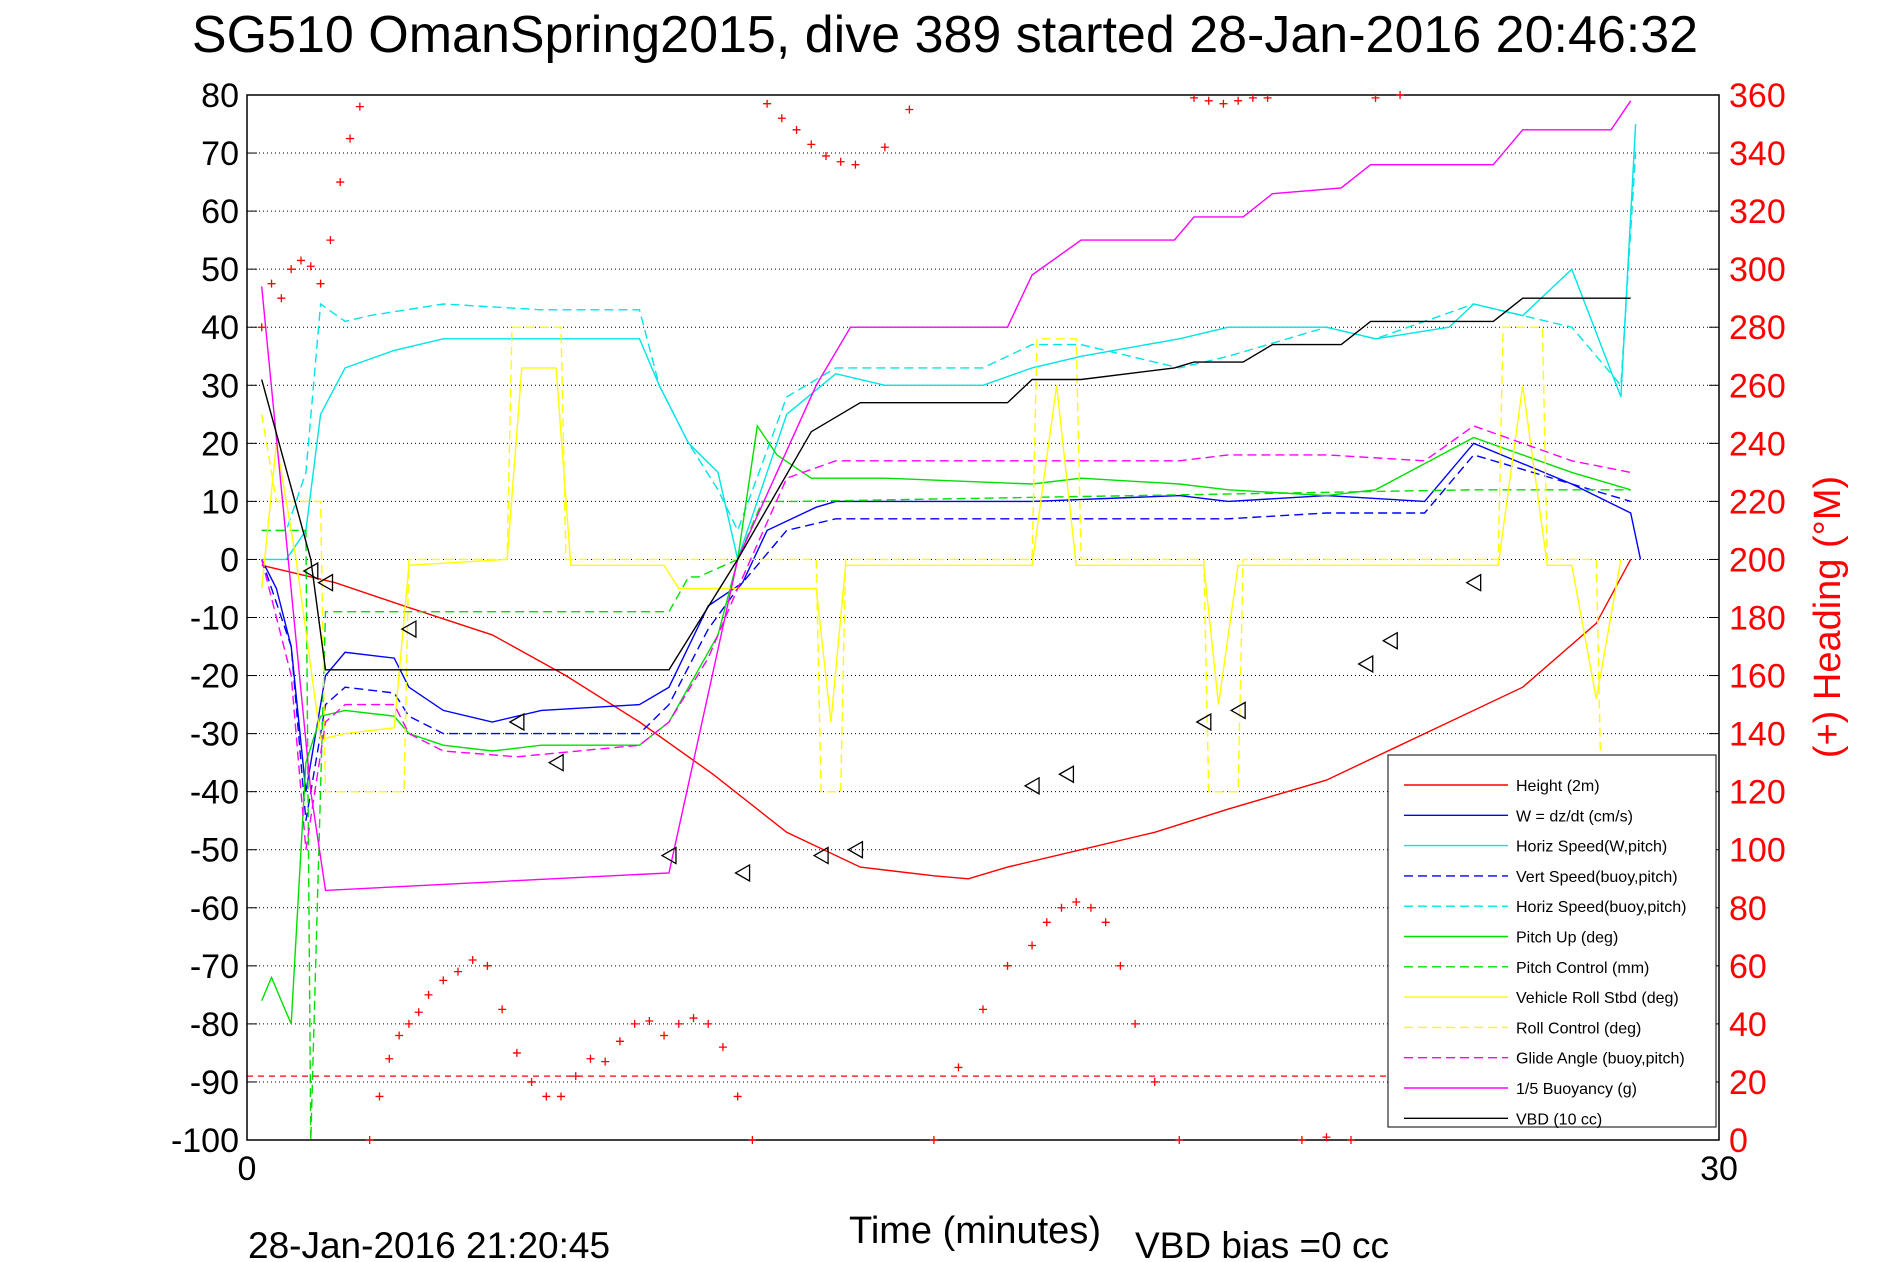  Describe the element at coordinates (1262, 1243) in the screenshot. I see `footer-vbd-bias: VBD bias =0 cc` at that location.